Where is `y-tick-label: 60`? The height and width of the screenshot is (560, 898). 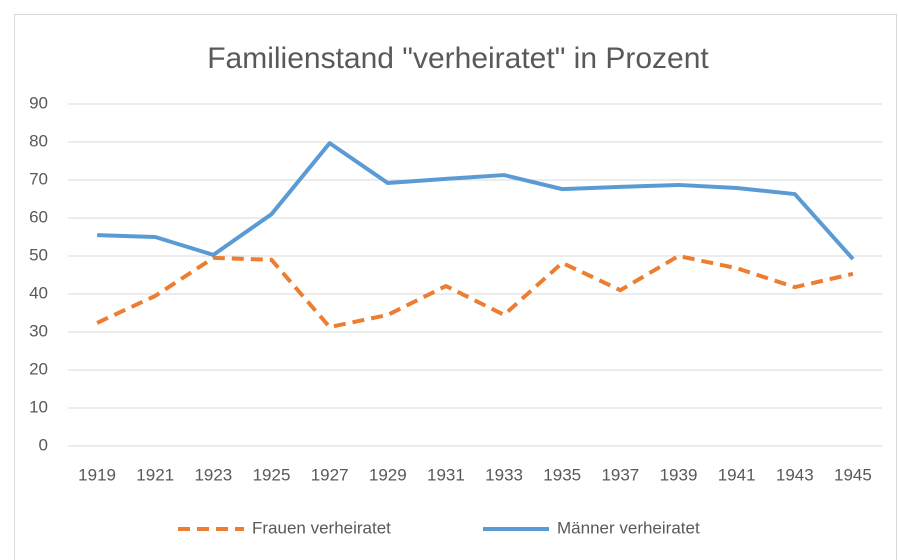 y-tick-label: 60 is located at coordinates (38, 216).